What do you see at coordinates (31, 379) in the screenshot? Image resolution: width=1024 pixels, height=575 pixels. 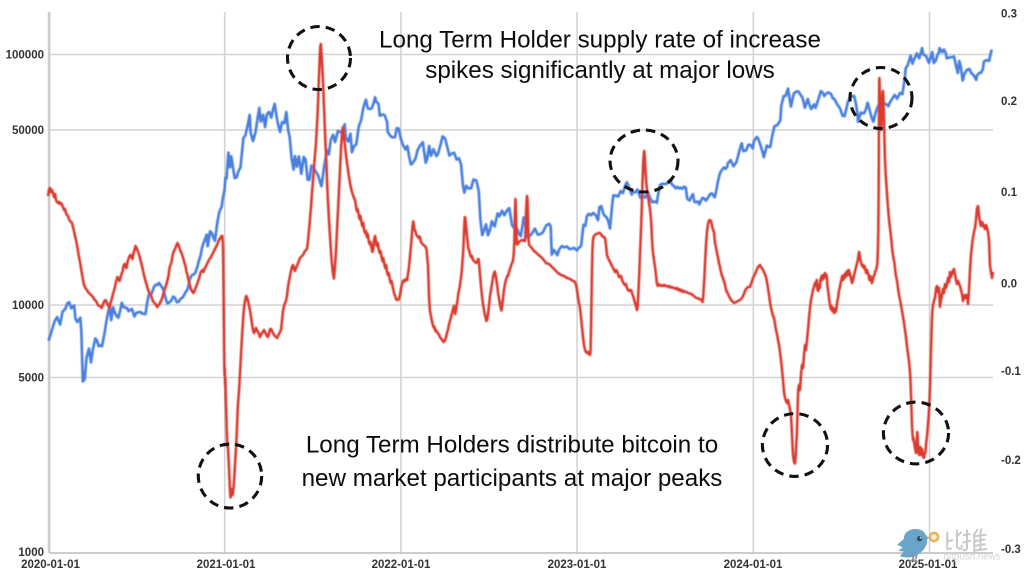 I see `svg-text: 5000` at bounding box center [31, 379].